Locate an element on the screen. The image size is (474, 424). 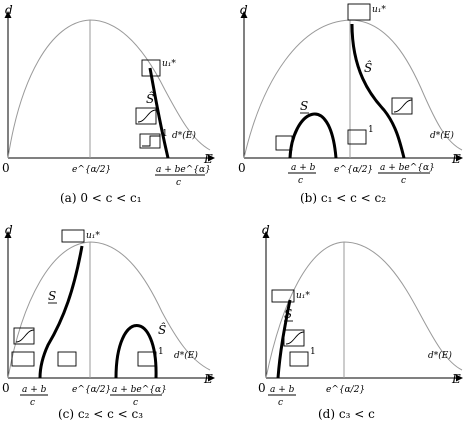
caption-c: (c) c₂ < c < c₃ is located at coordinates (100, 414).